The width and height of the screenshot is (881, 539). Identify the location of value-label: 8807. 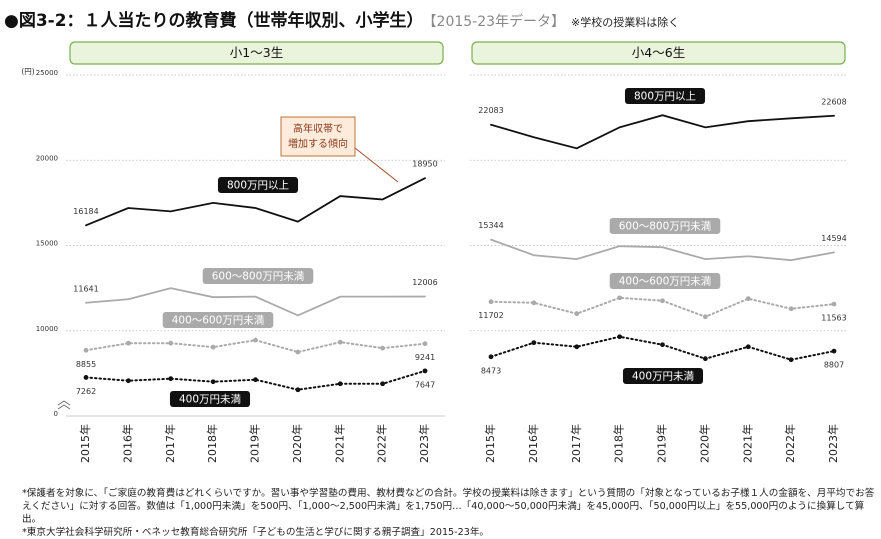
(834, 365).